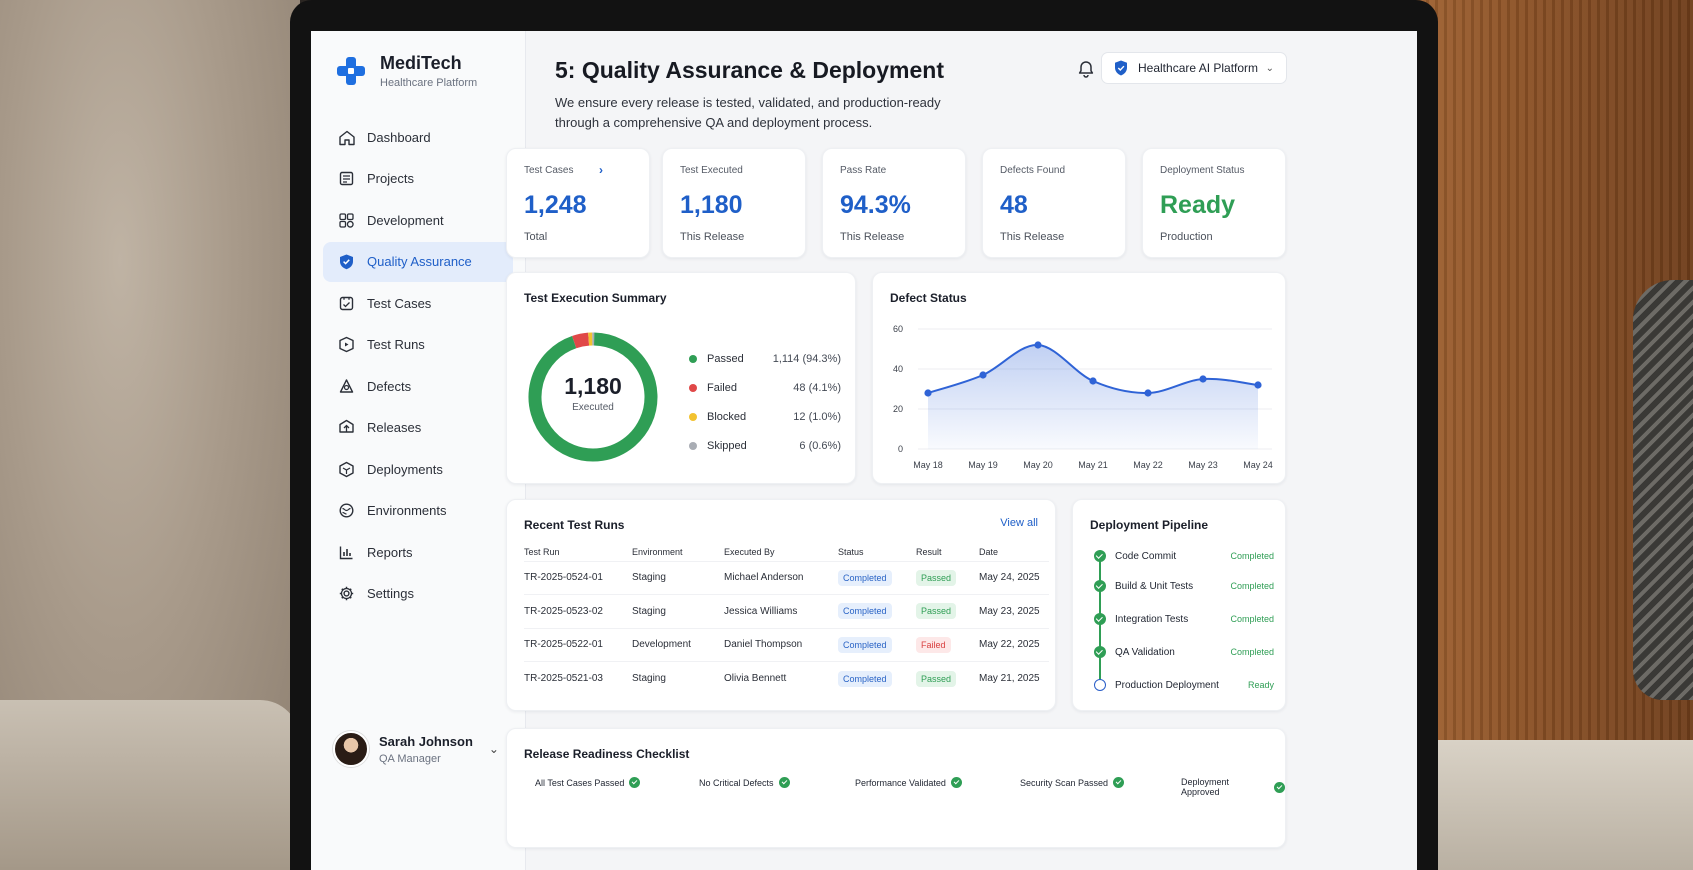 Image resolution: width=1693 pixels, height=870 pixels. Describe the element at coordinates (765, 445) in the screenshot. I see `legend-item-skipped: Skipped 6 (0.6%)` at that location.